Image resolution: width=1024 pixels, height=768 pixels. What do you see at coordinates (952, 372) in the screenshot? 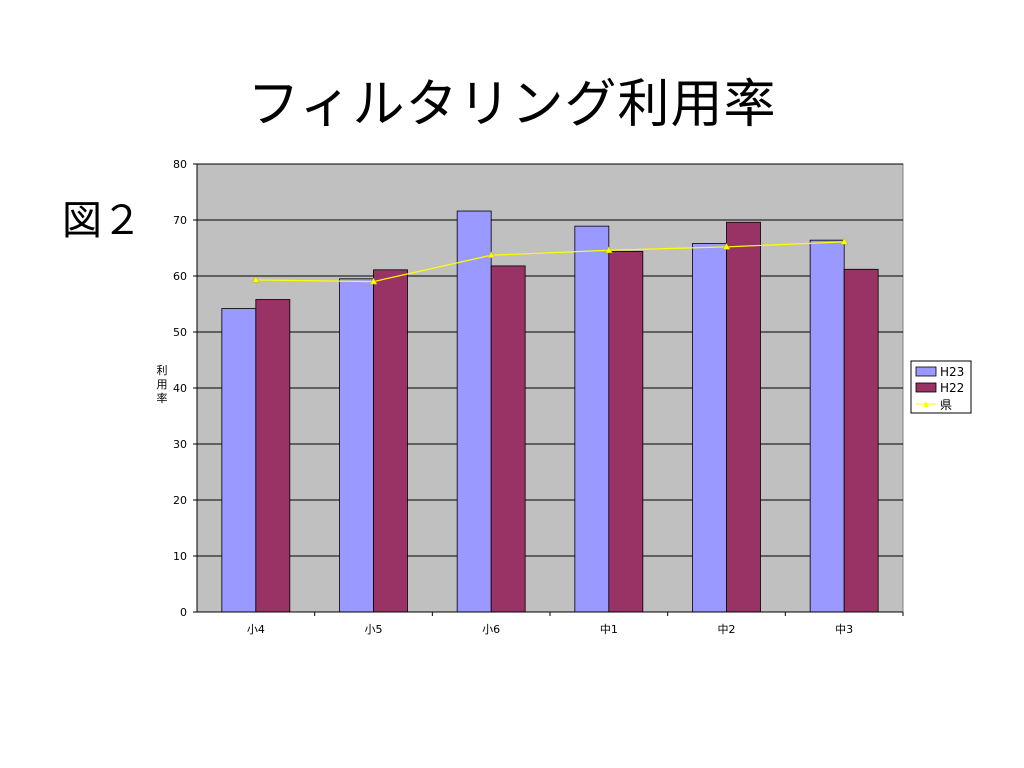
I see `legend-label-h23: H23` at bounding box center [952, 372].